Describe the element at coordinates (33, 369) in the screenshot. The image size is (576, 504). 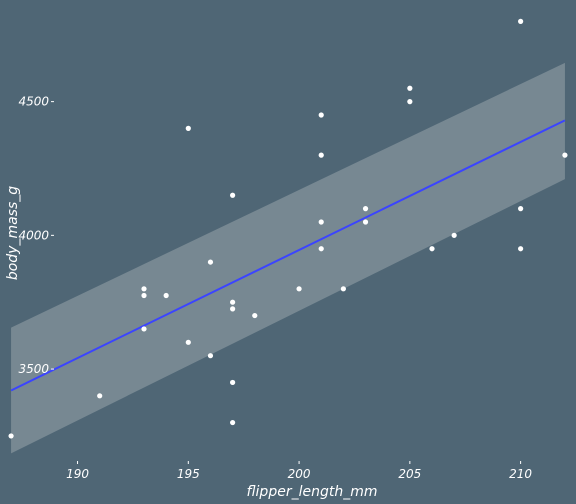
I see `y-tick-label: 3500` at that location.